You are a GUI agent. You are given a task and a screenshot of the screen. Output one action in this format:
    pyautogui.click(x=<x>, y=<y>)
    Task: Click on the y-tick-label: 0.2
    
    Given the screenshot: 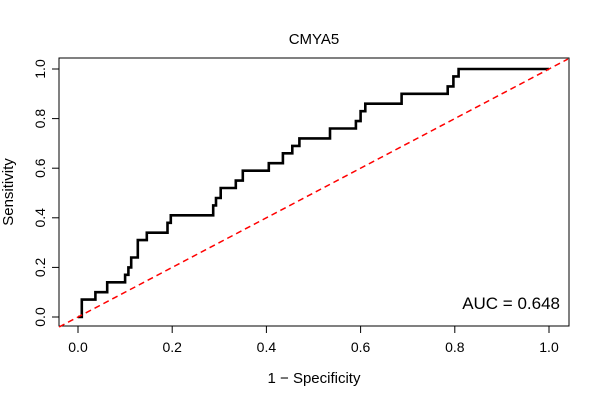 What is the action you would take?
    pyautogui.click(x=40, y=267)
    